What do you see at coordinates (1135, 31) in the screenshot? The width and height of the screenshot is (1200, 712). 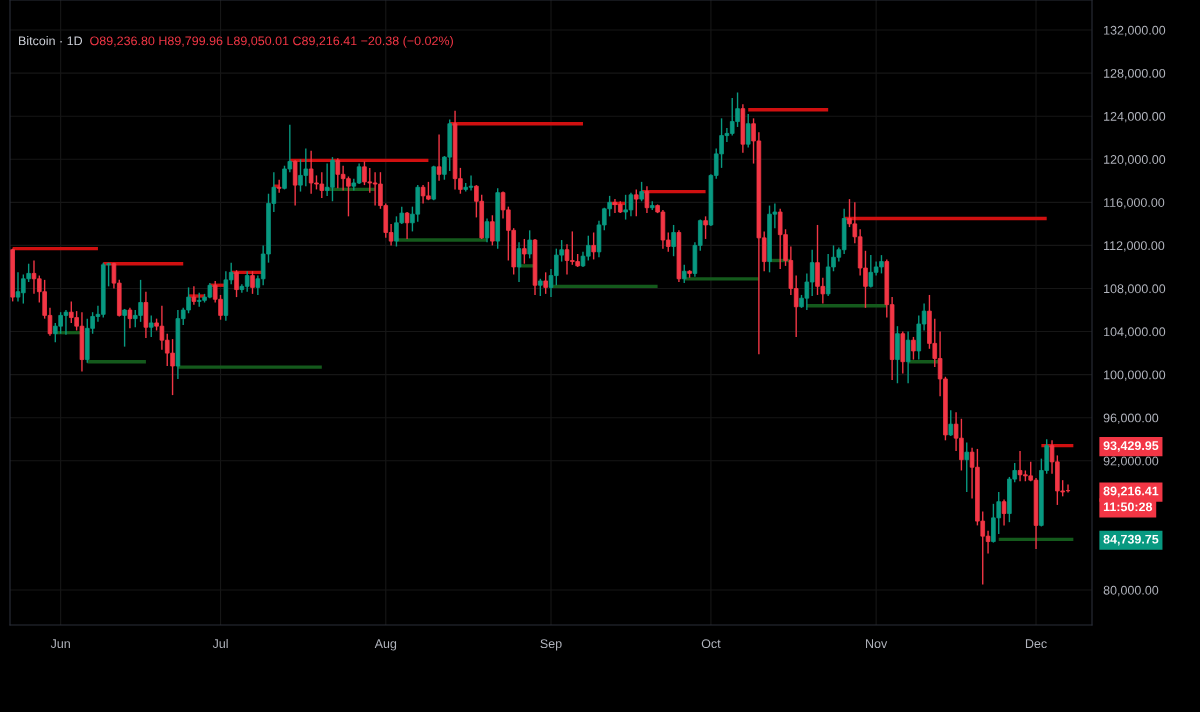 I see `y-tick-label: 132,000.00` at bounding box center [1135, 31].